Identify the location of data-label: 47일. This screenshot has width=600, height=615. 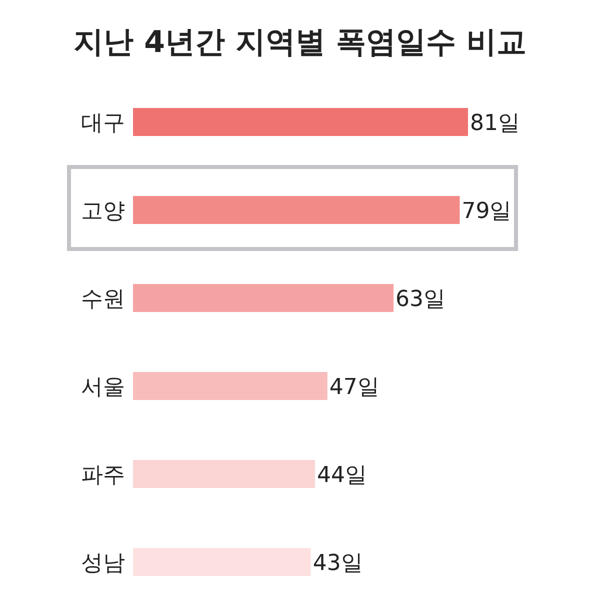
(354, 387).